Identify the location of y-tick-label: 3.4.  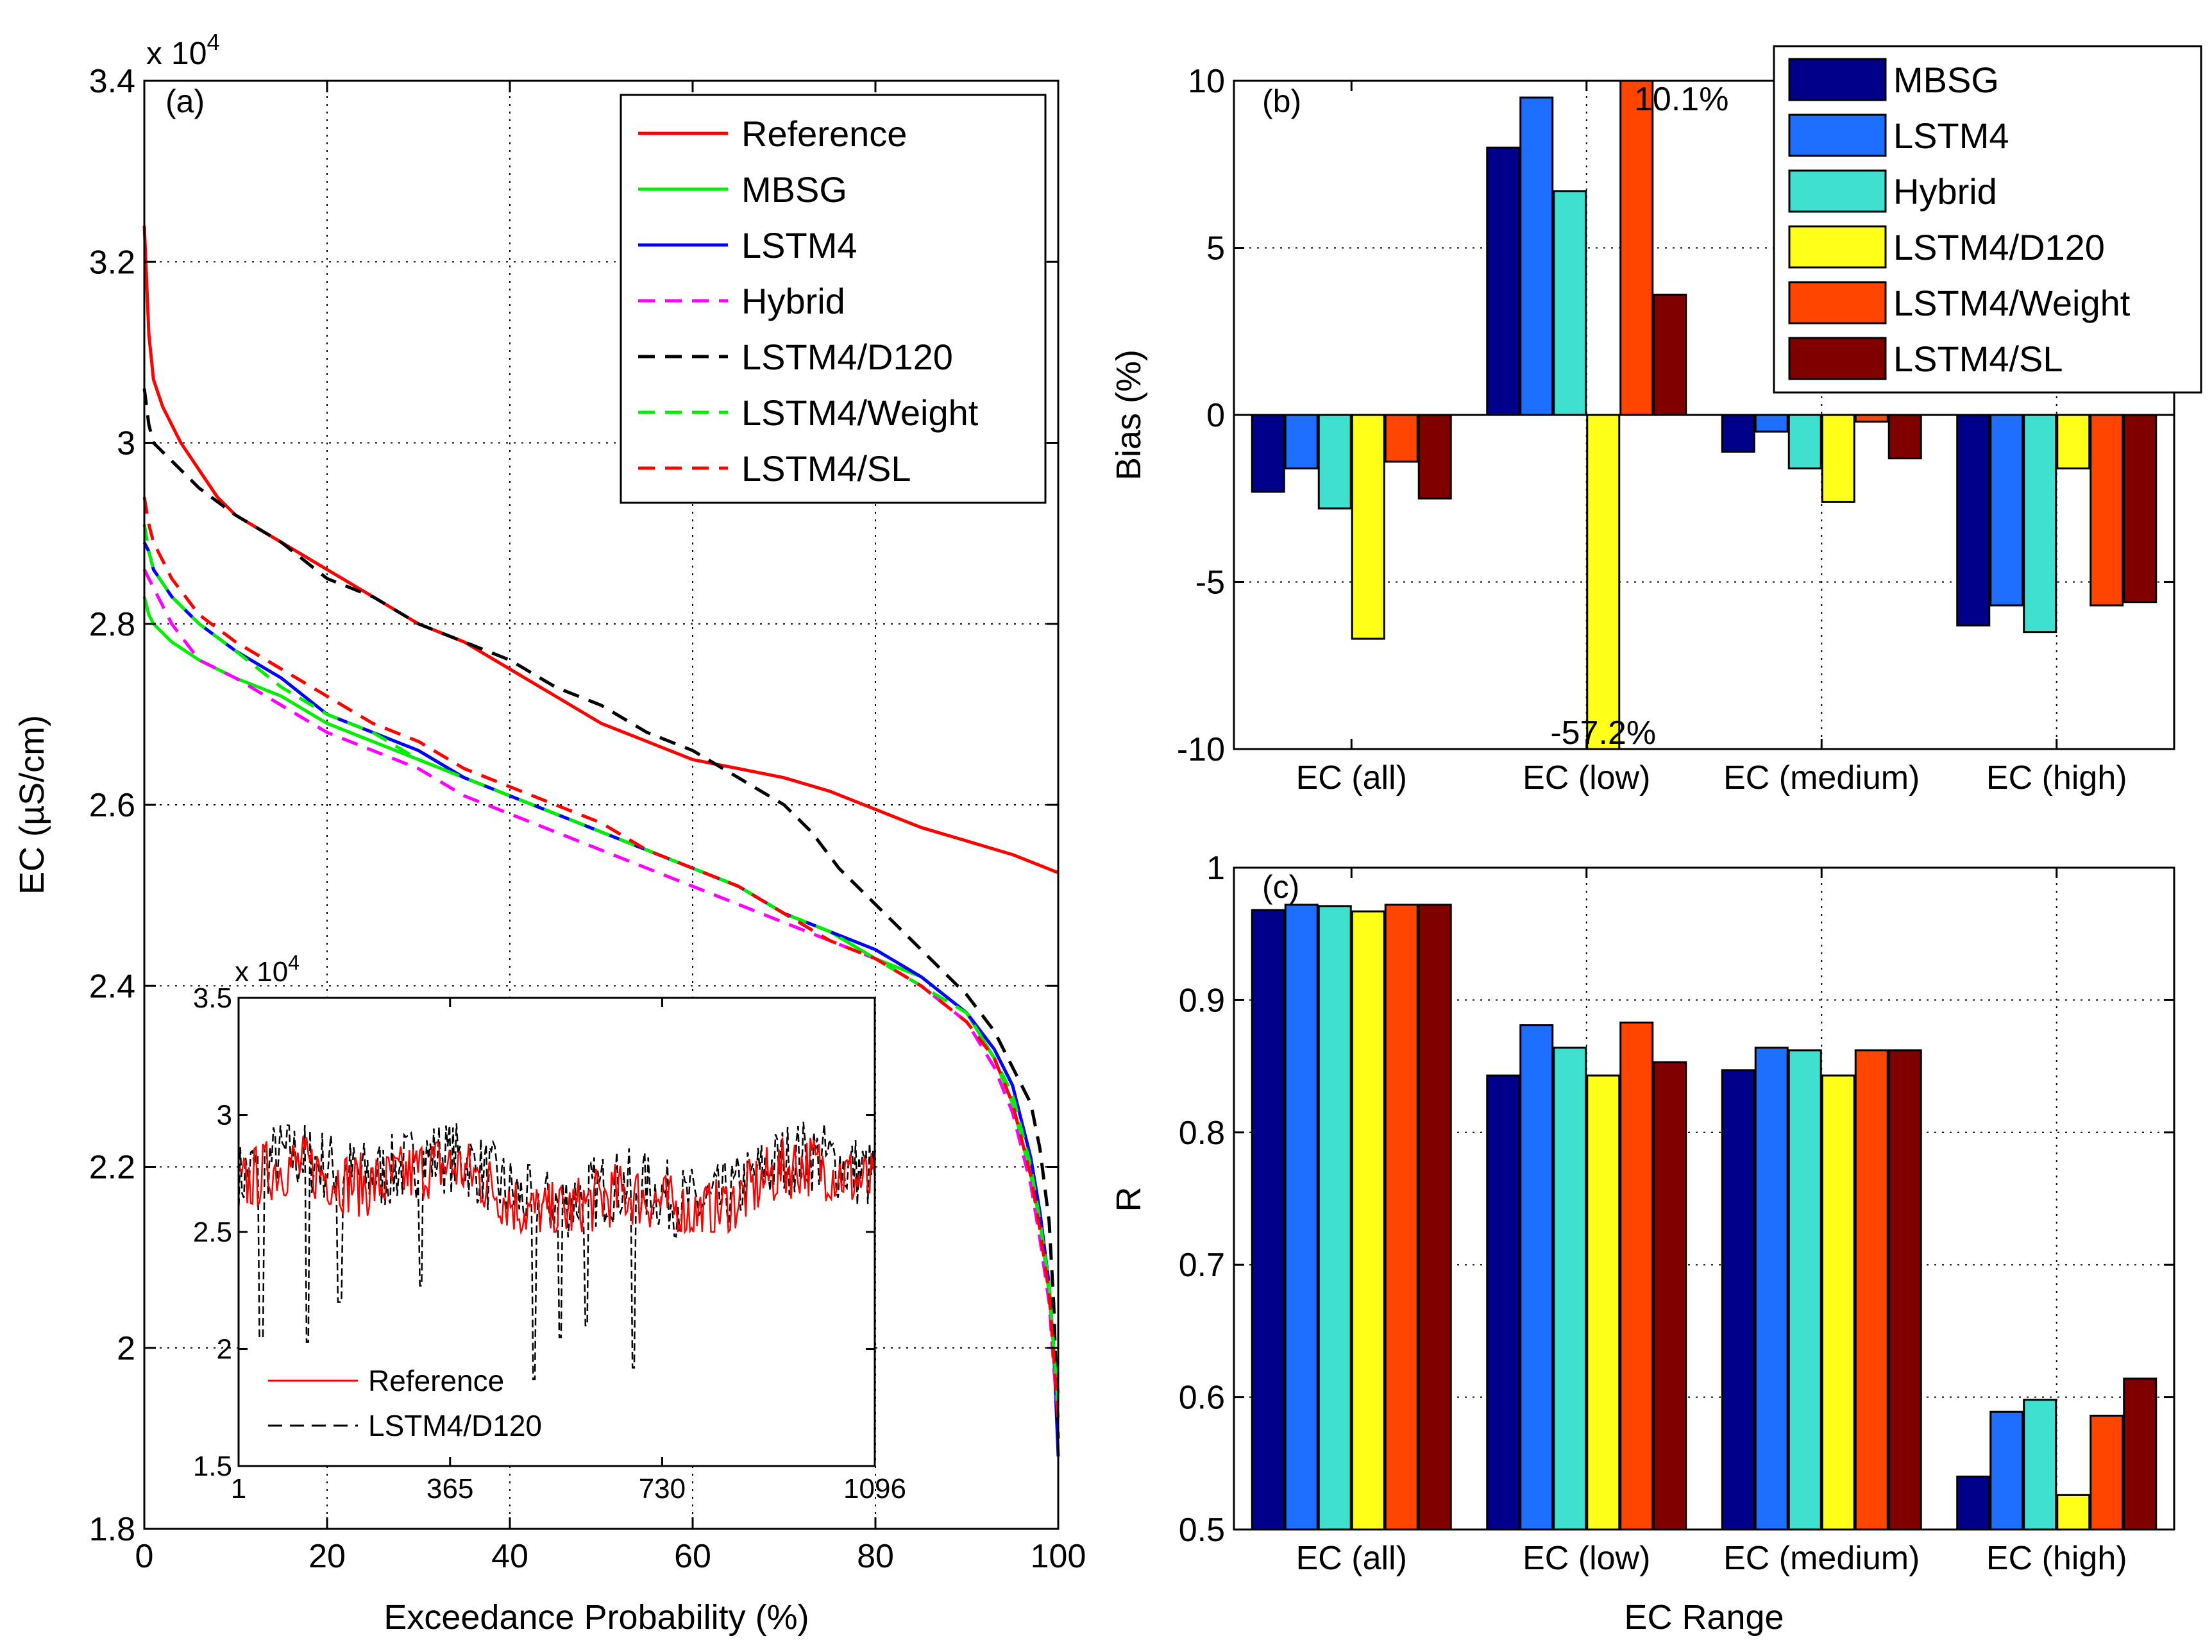
(112, 81).